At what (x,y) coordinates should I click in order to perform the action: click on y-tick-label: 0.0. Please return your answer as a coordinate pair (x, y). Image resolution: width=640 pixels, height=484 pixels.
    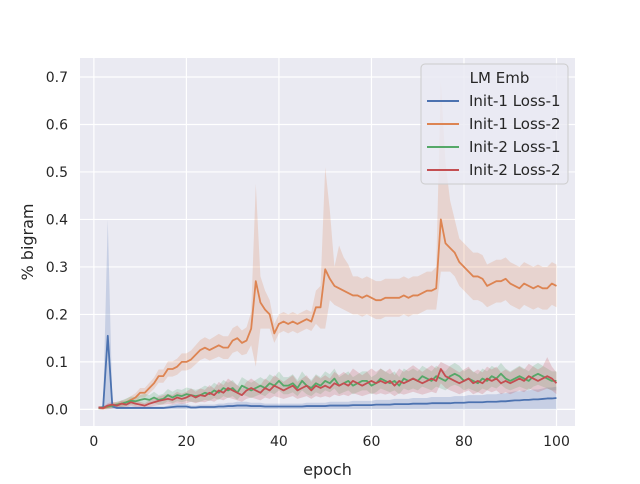
    Looking at the image, I should click on (57, 410).